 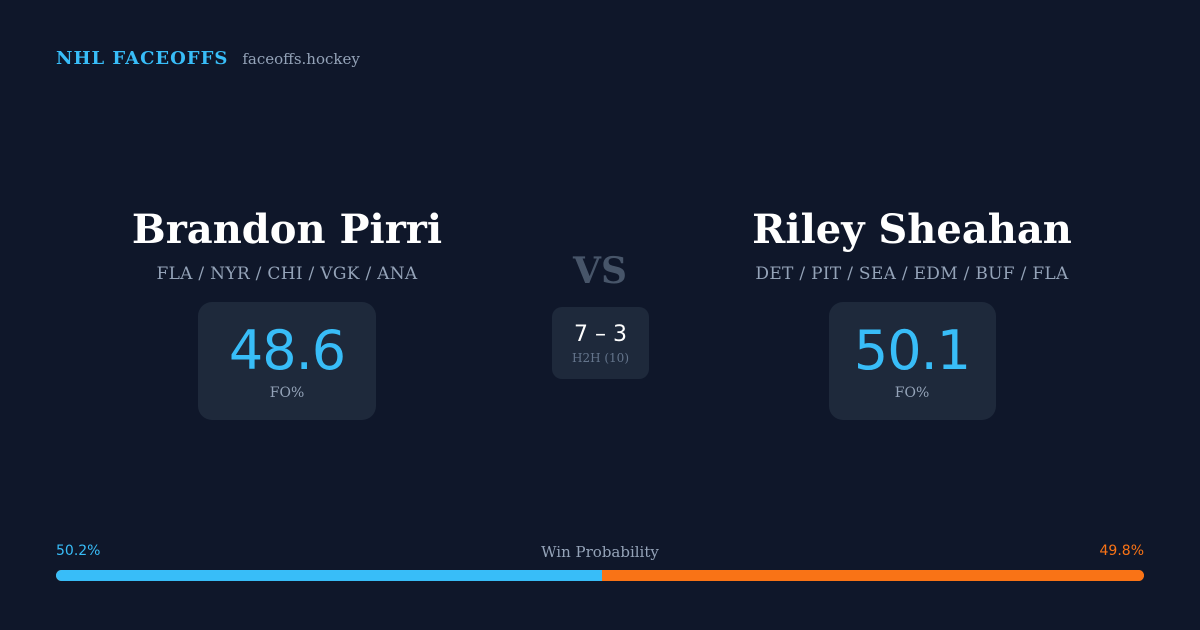 I want to click on win-probability-title: Win Probability, so click(x=600, y=552).